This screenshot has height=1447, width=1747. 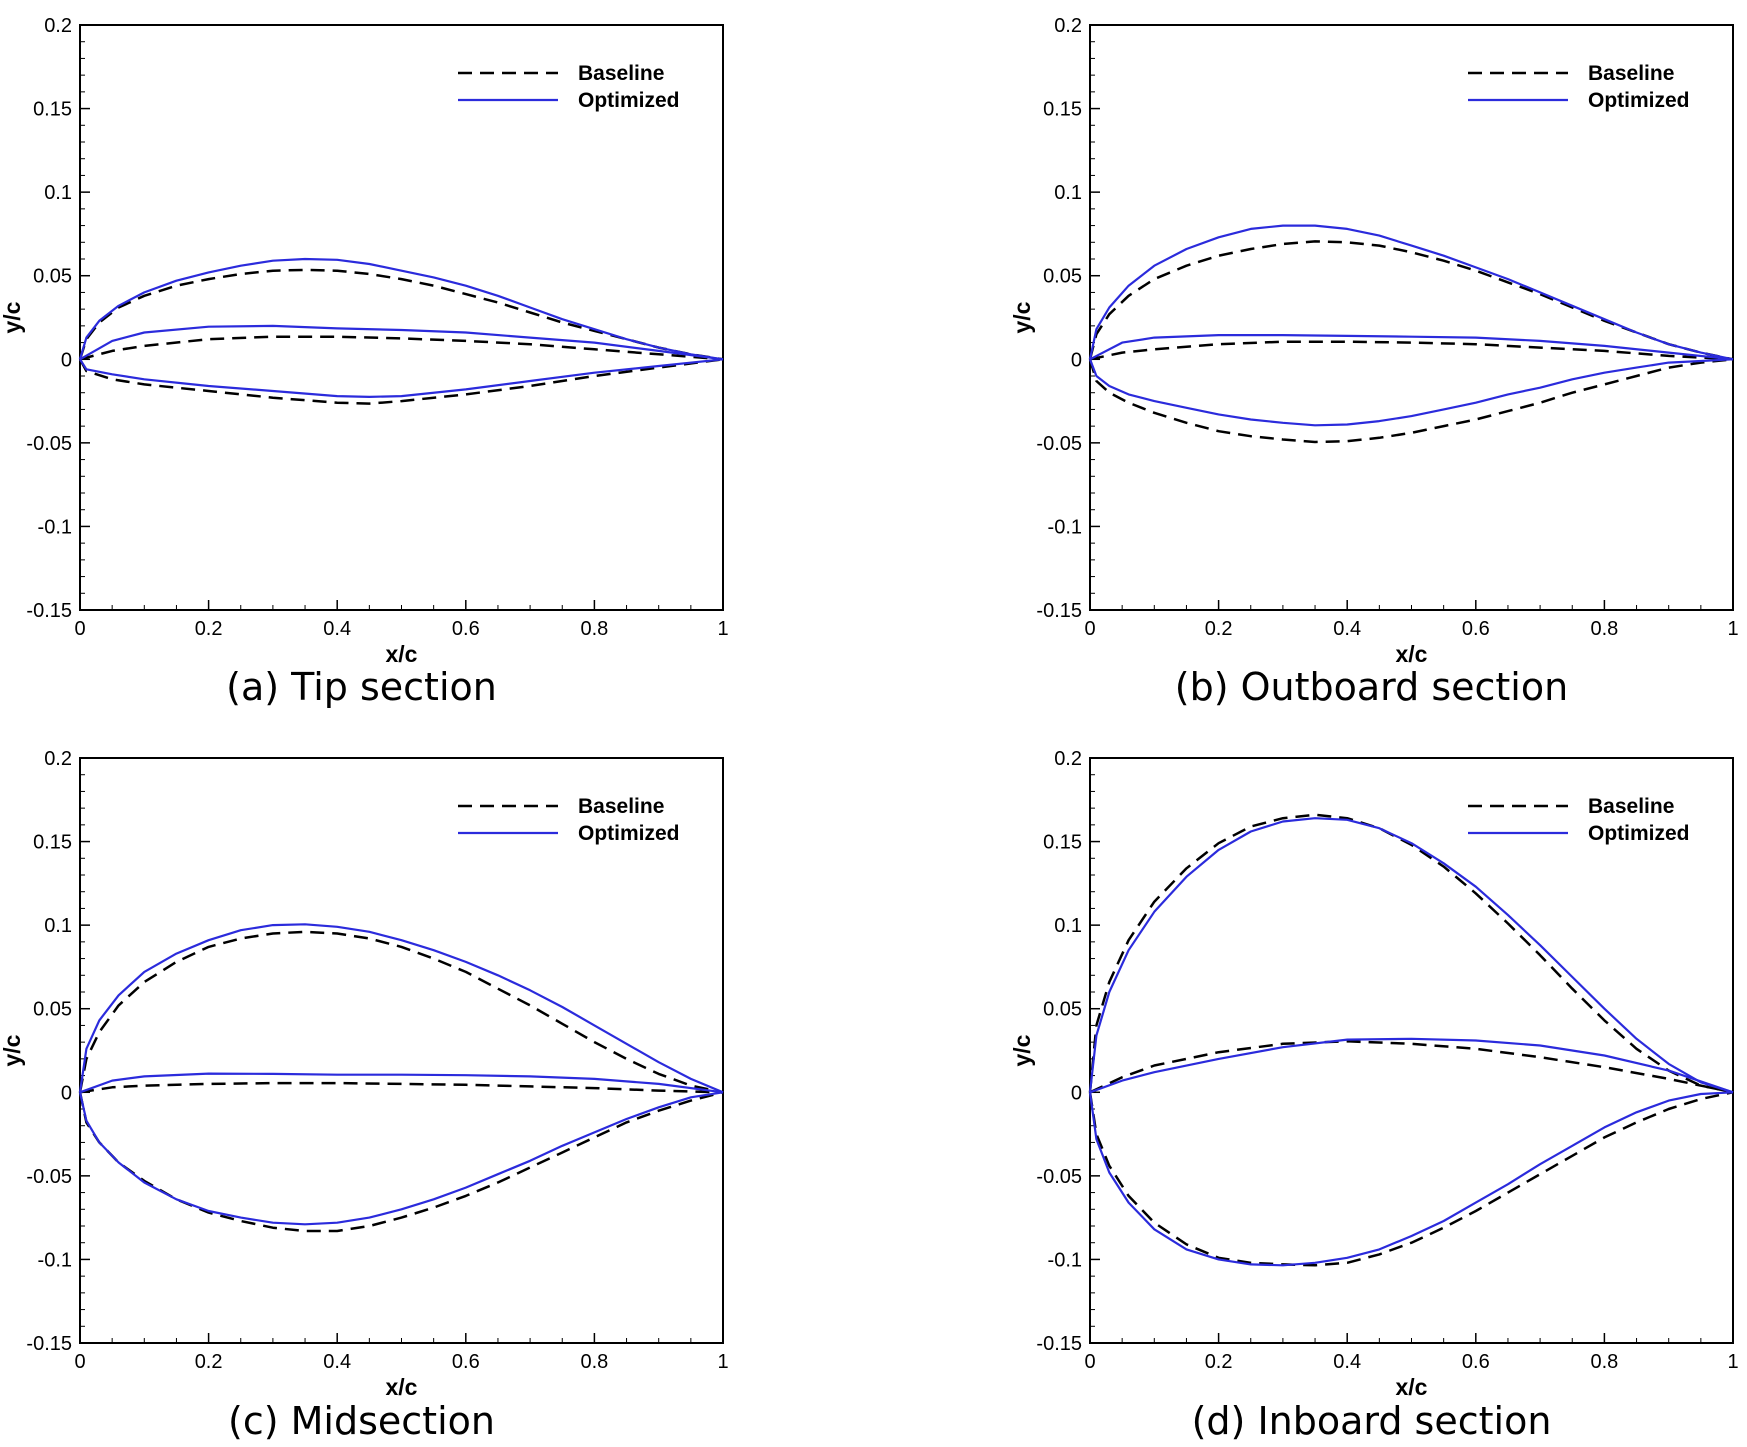 What do you see at coordinates (361, 1421) in the screenshot?
I see `panel-caption: (c) Midsection` at bounding box center [361, 1421].